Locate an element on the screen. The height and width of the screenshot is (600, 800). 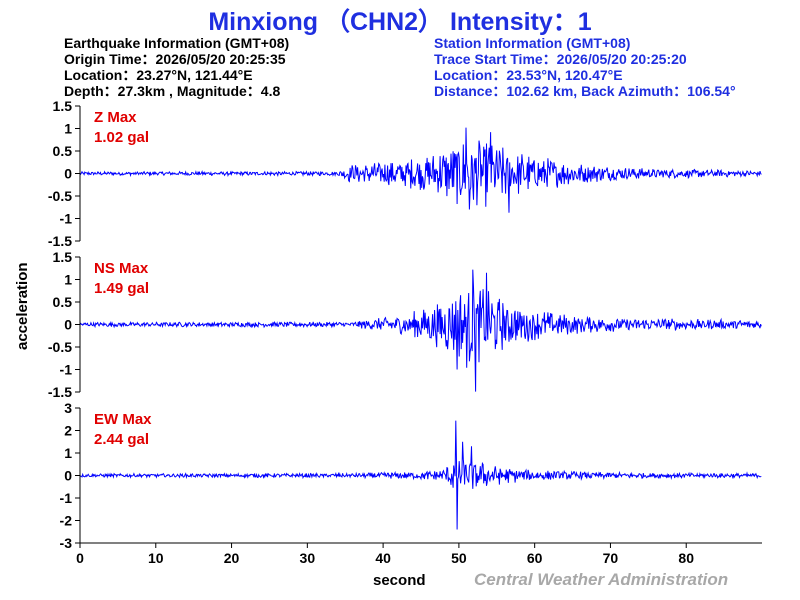
credit-text: Central Weather Administration is located at coordinates (601, 579).